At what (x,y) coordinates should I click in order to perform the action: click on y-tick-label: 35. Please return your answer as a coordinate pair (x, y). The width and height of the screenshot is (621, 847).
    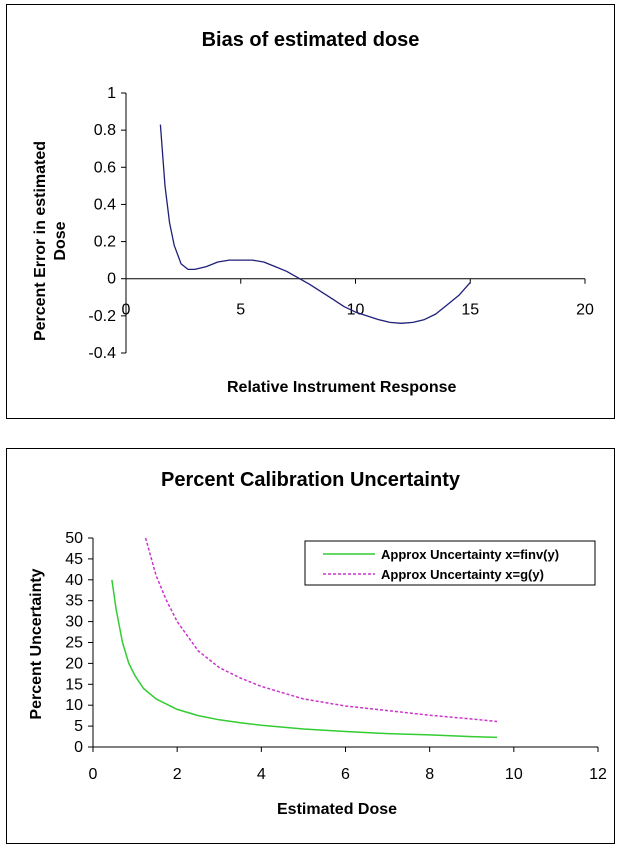
    Looking at the image, I should click on (74, 601).